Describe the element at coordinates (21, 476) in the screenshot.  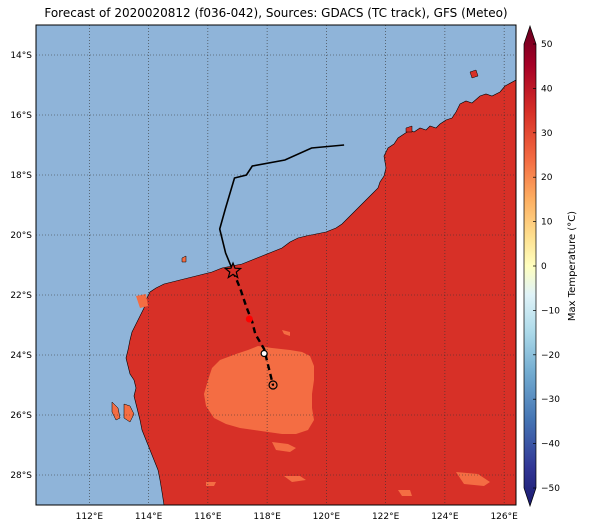
I see `lat-tick-label: 28°S` at that location.